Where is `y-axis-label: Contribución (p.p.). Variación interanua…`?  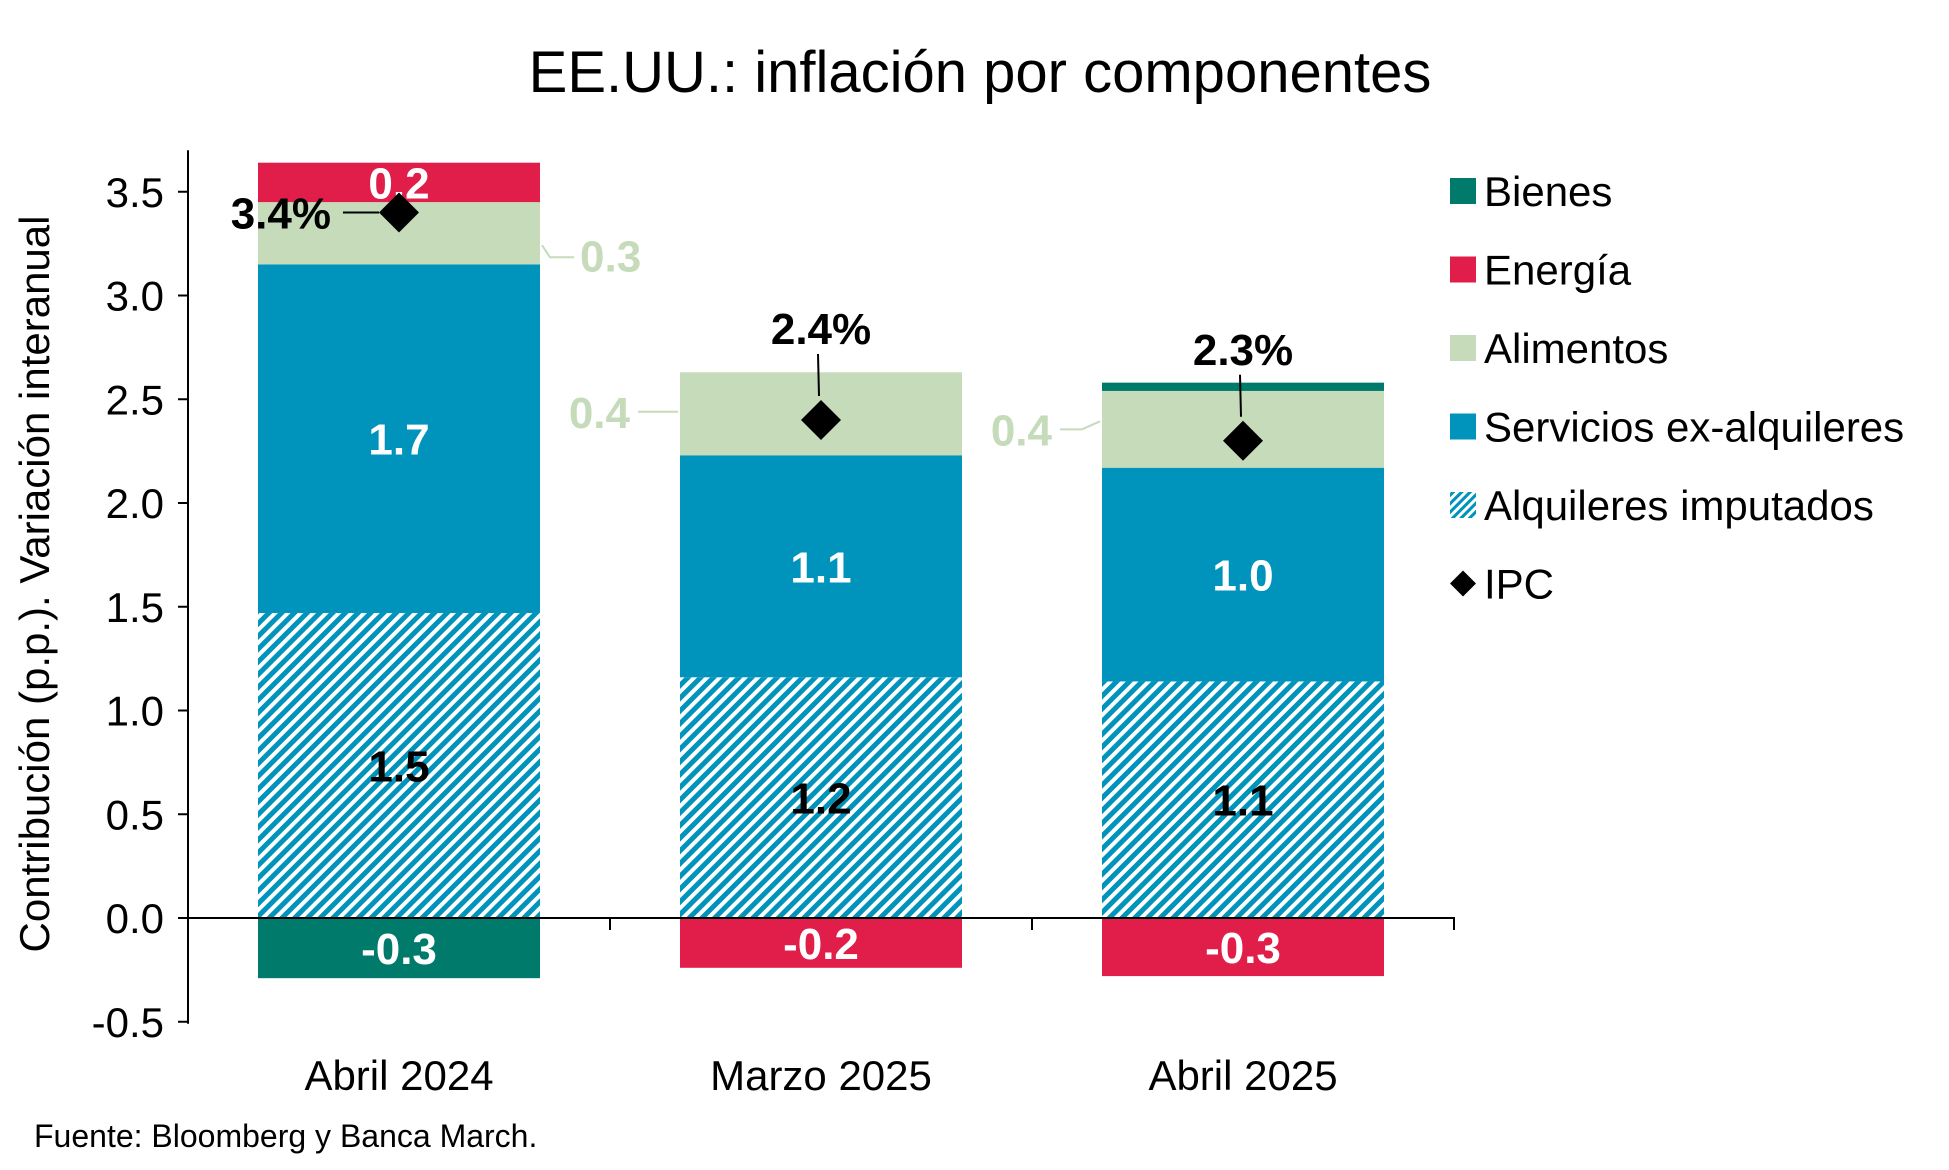 y-axis-label: Contribución (p.p.). Variación interanua… is located at coordinates (34, 584).